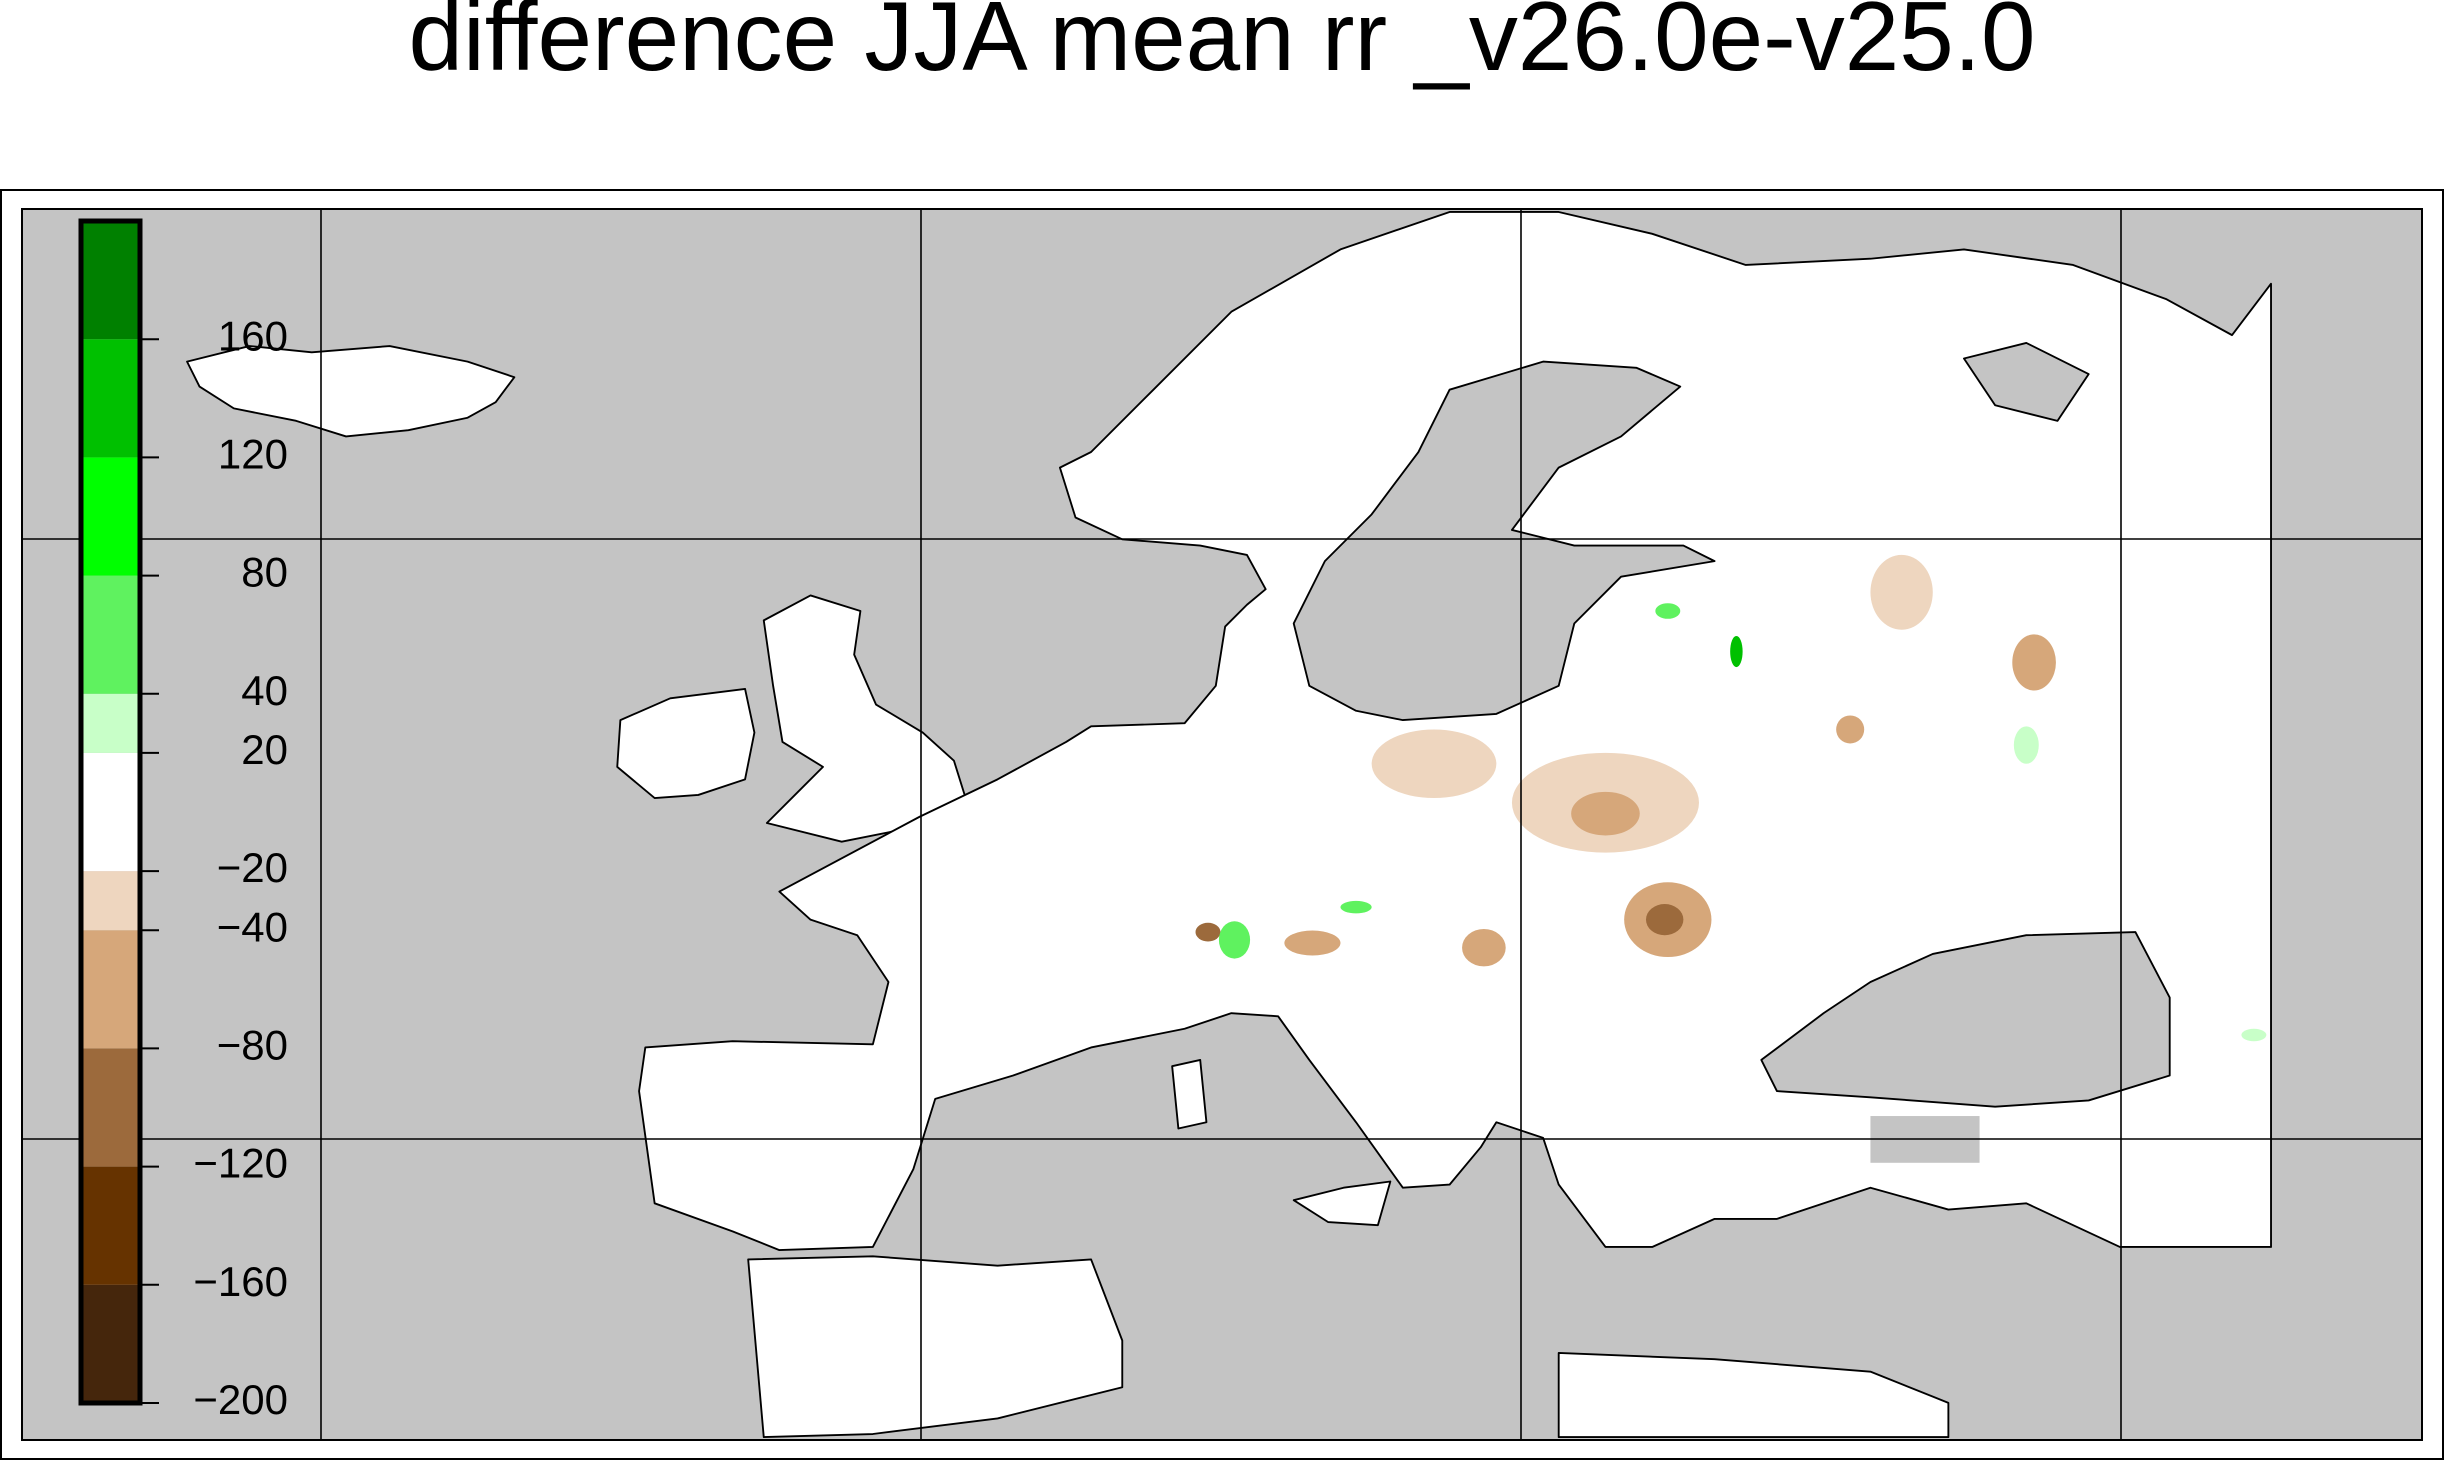  I want to click on tick-label: −40, so click(252, 926).